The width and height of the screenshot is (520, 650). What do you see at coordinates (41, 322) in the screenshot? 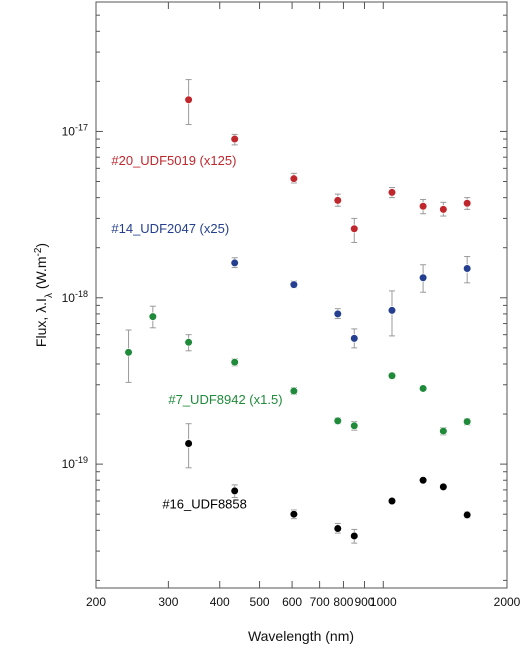
I see `y-axis-title-main: Flux, λ.I` at bounding box center [41, 322].